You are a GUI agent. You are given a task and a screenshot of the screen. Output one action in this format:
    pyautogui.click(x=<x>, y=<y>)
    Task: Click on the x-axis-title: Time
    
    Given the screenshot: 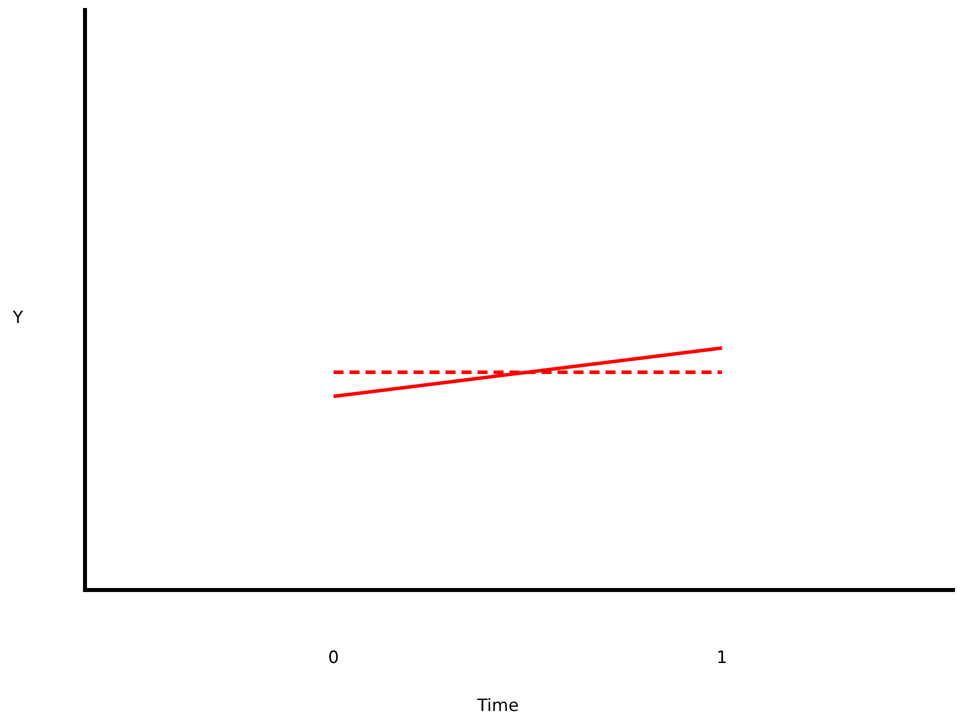 What is the action you would take?
    pyautogui.click(x=497, y=706)
    